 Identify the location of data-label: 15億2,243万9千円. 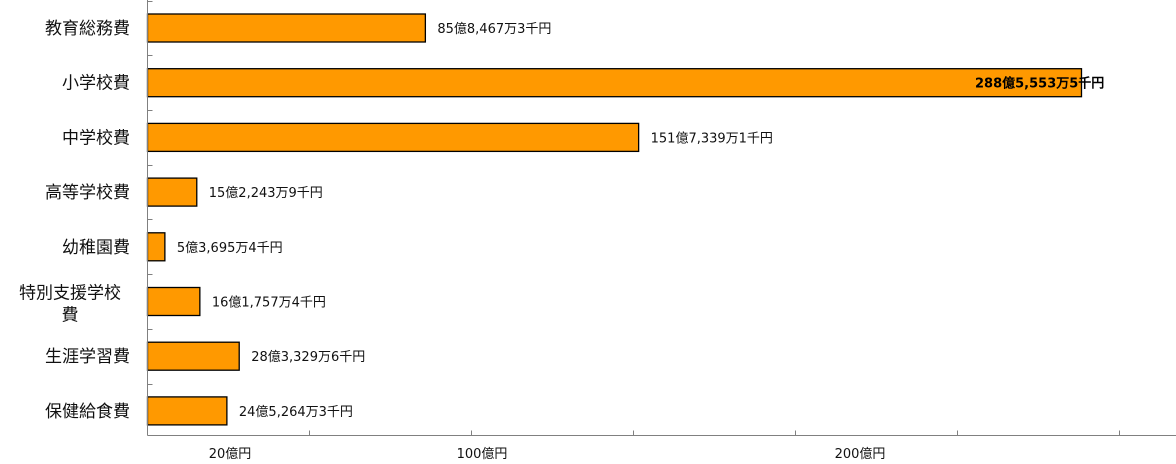
(266, 193).